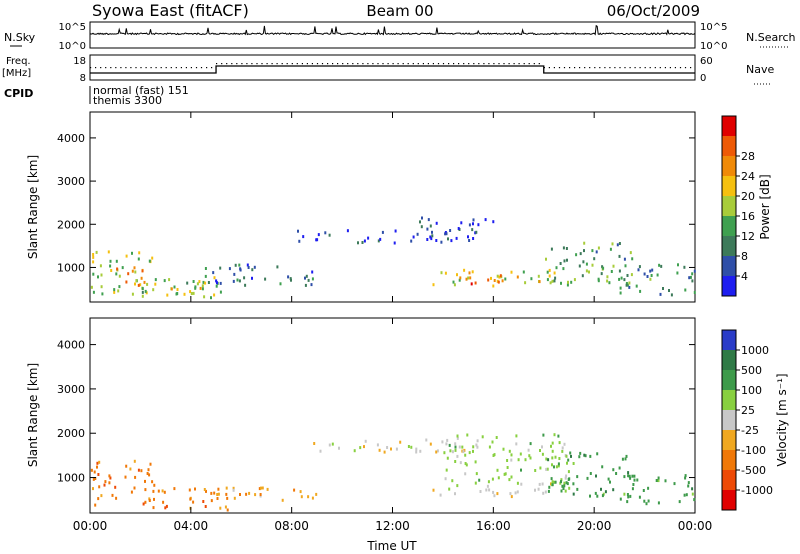  I want to click on count-panel-frame, so click(392, 35).